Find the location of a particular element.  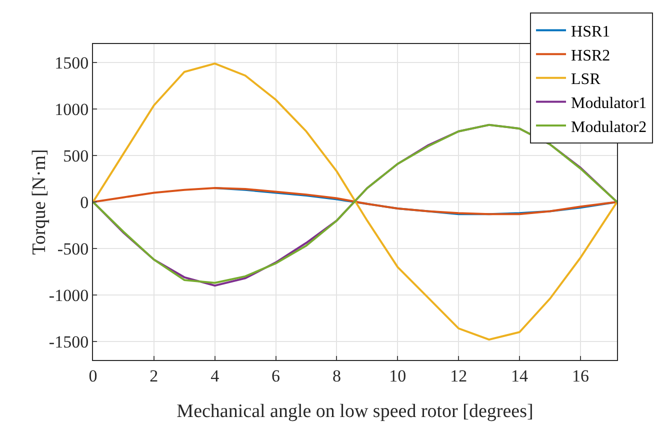

y-tick-label: -500 is located at coordinates (73, 248).